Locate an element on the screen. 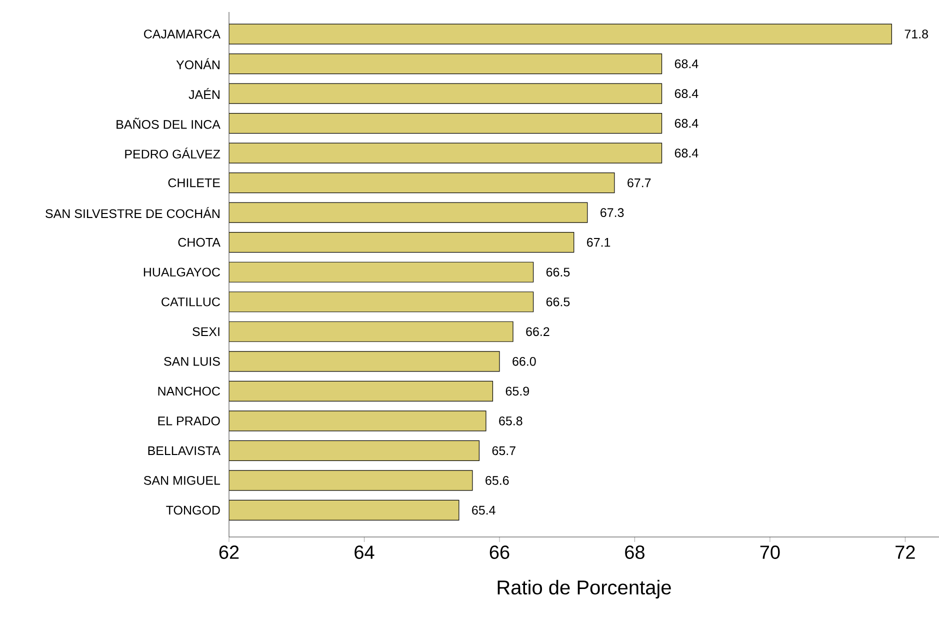 The image size is (939, 623). y-tick-label: TONGOD is located at coordinates (193, 510).